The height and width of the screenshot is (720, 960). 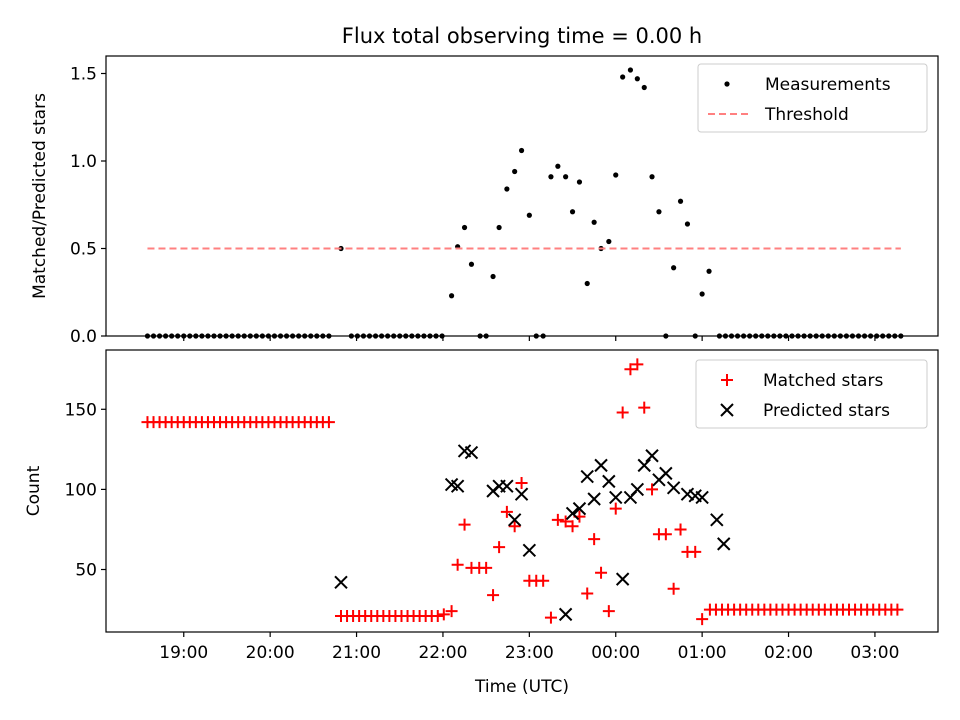 What do you see at coordinates (812, 98) in the screenshot?
I see `top-legend-box` at bounding box center [812, 98].